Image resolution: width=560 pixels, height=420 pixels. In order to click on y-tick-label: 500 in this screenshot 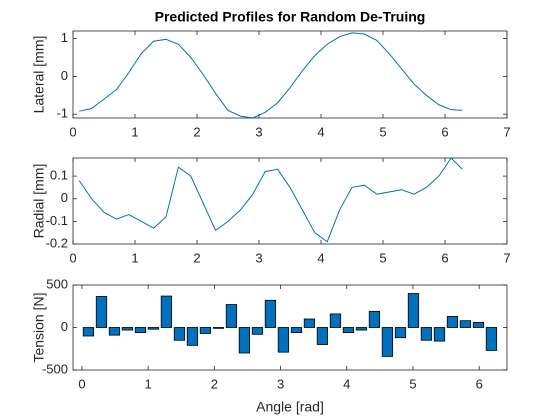, I will do `click(57, 283)`.